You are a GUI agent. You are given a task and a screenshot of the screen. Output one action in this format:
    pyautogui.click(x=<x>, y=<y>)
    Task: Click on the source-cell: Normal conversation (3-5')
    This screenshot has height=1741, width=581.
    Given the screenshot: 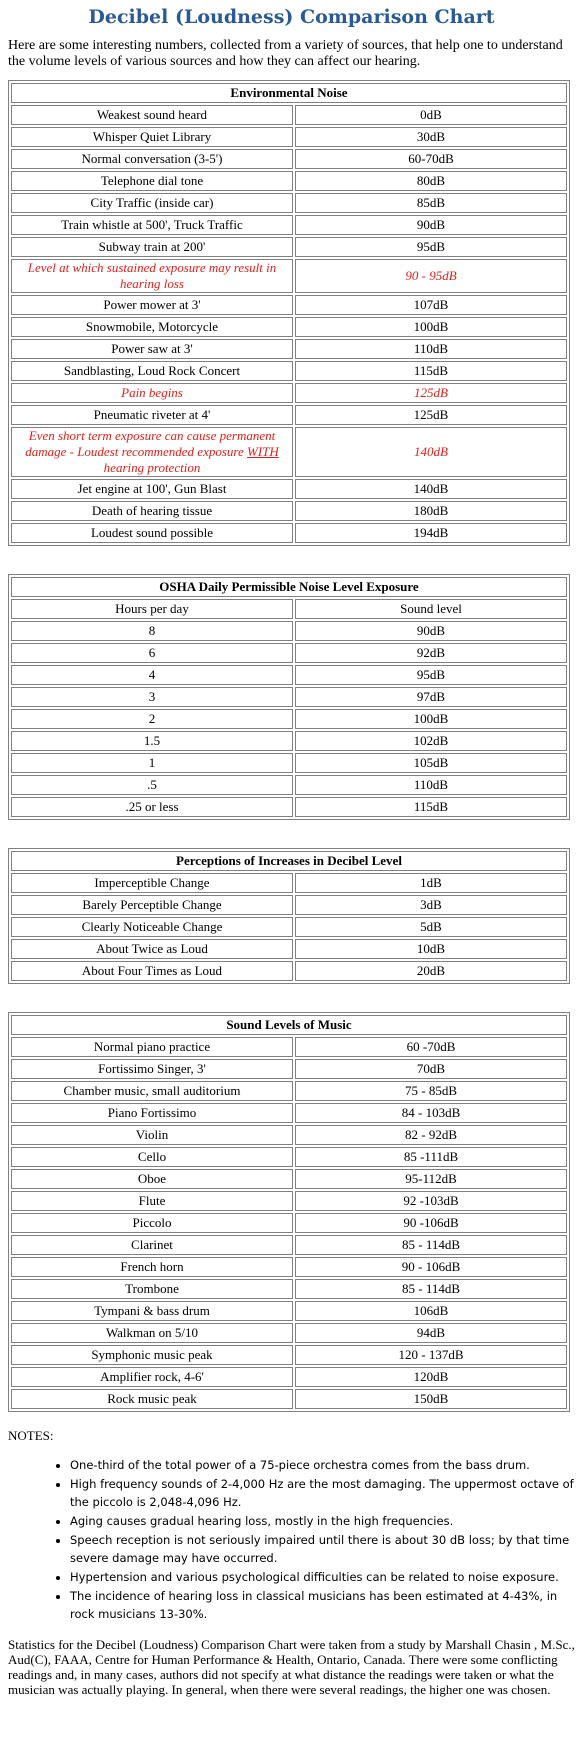 What is the action you would take?
    pyautogui.click(x=152, y=159)
    